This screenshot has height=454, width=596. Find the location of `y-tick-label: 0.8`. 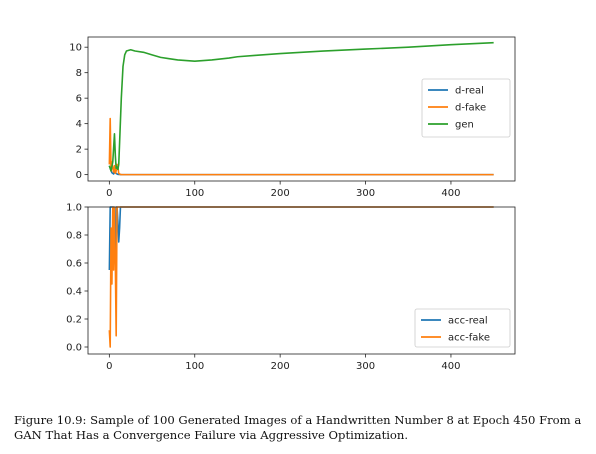

y-tick-label: 0.8 is located at coordinates (74, 236).